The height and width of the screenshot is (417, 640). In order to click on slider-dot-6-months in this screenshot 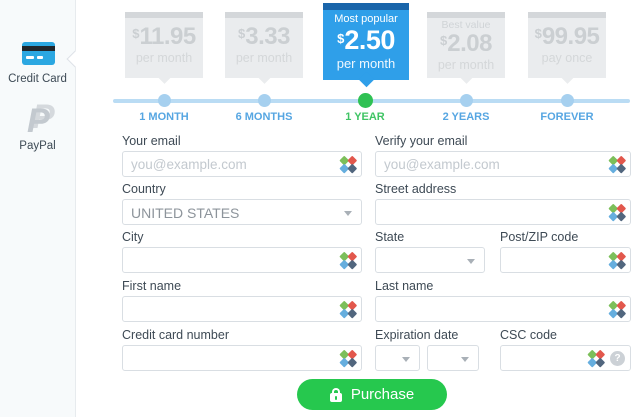, I will do `click(264, 100)`.